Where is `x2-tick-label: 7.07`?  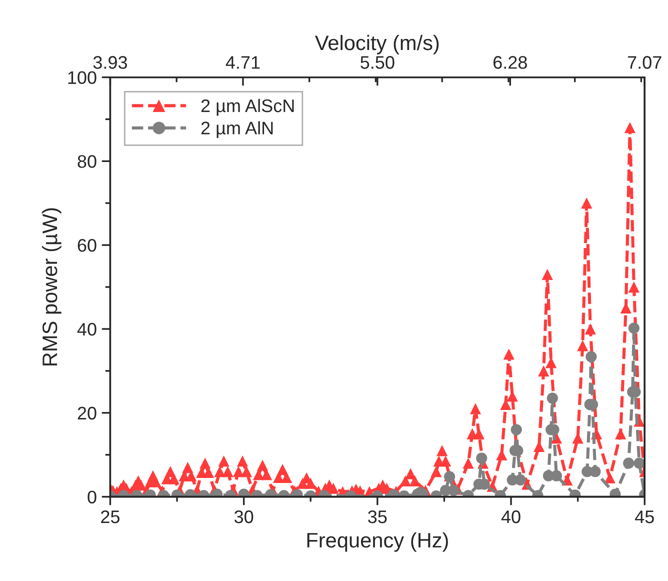 x2-tick-label: 7.07 is located at coordinates (645, 62).